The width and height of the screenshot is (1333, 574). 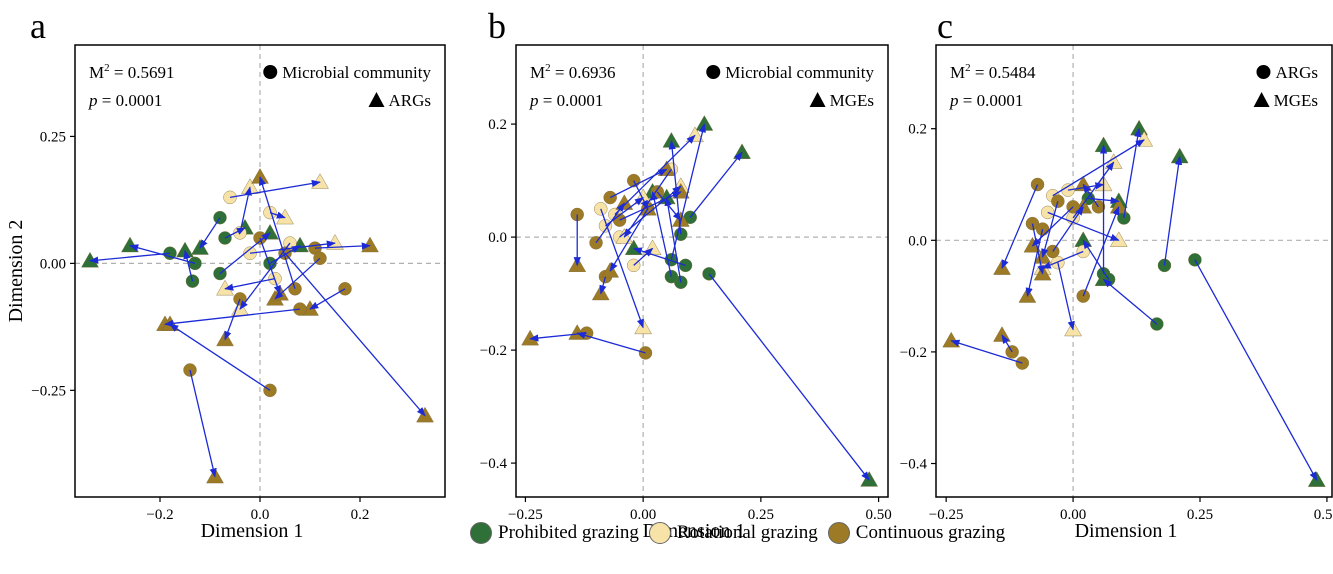 I want to click on legend-swatch-continuous, so click(x=838, y=533).